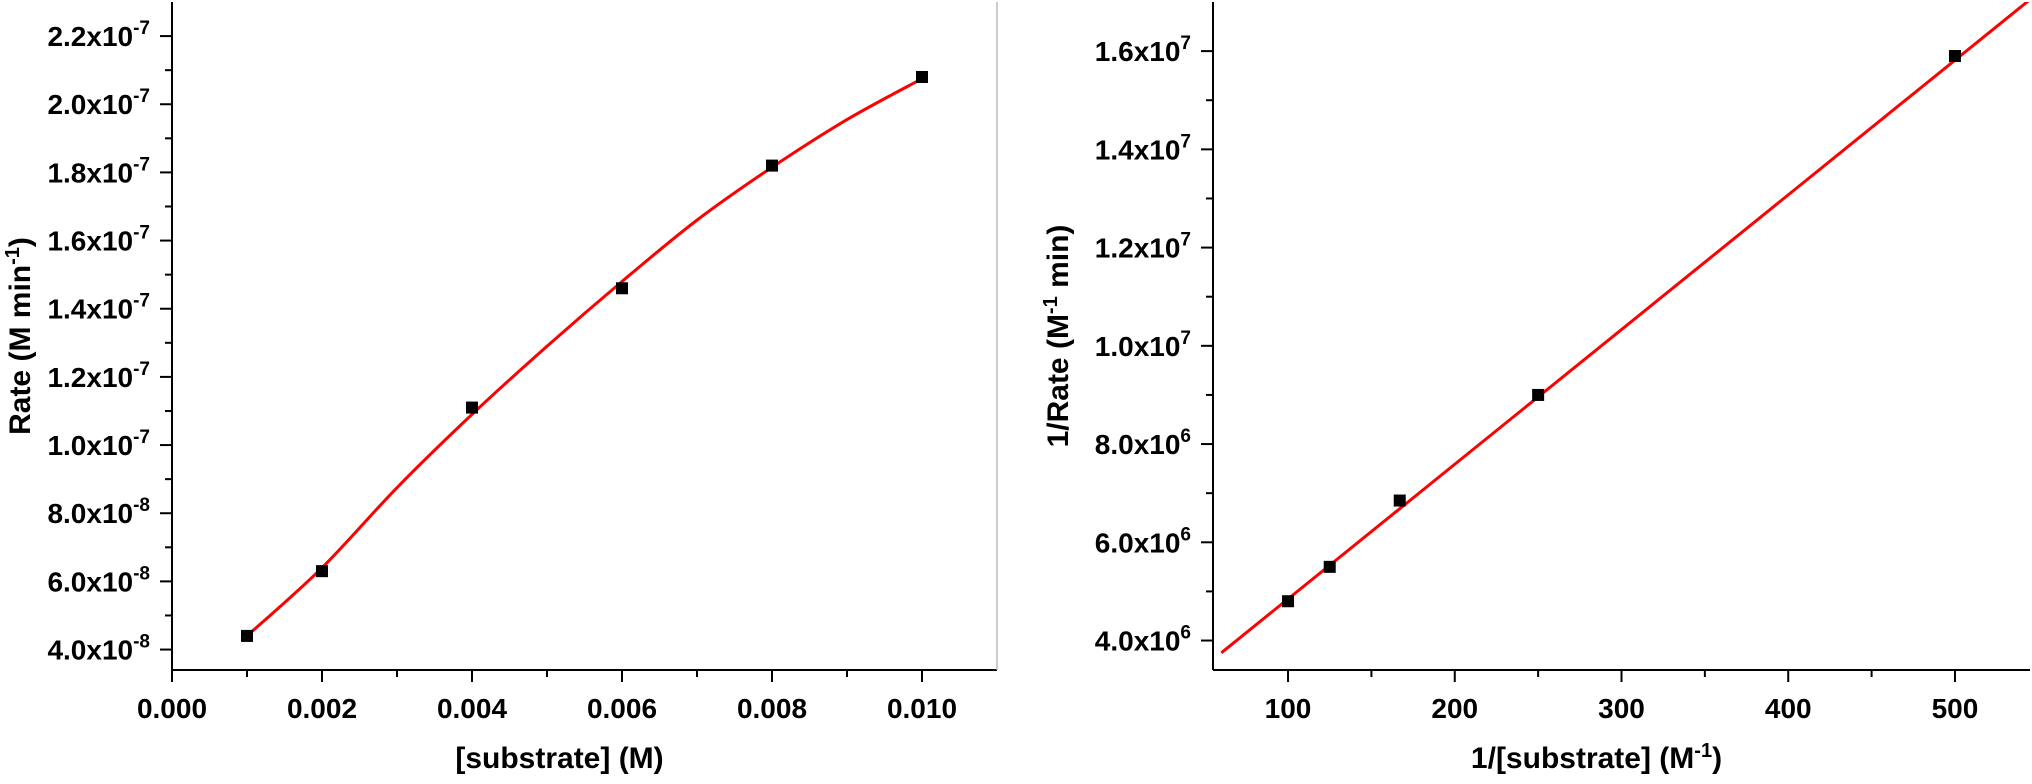 The height and width of the screenshot is (784, 2032). I want to click on x-tick-label: 200, so click(1454, 708).